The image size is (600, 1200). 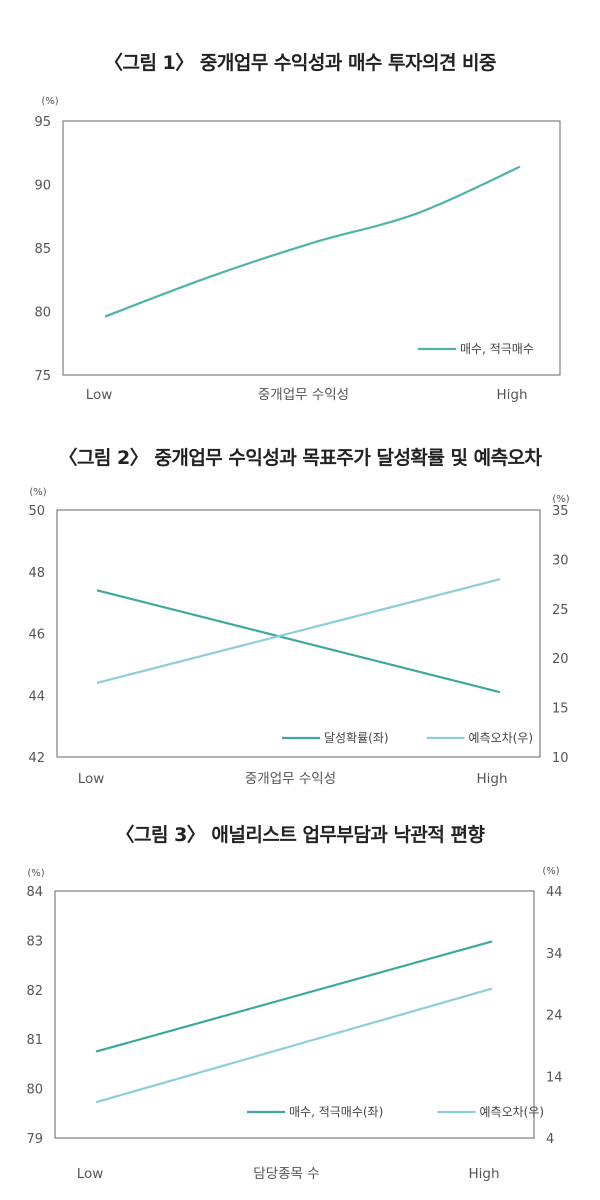 I want to click on y-tick-right: 35, so click(x=560, y=511).